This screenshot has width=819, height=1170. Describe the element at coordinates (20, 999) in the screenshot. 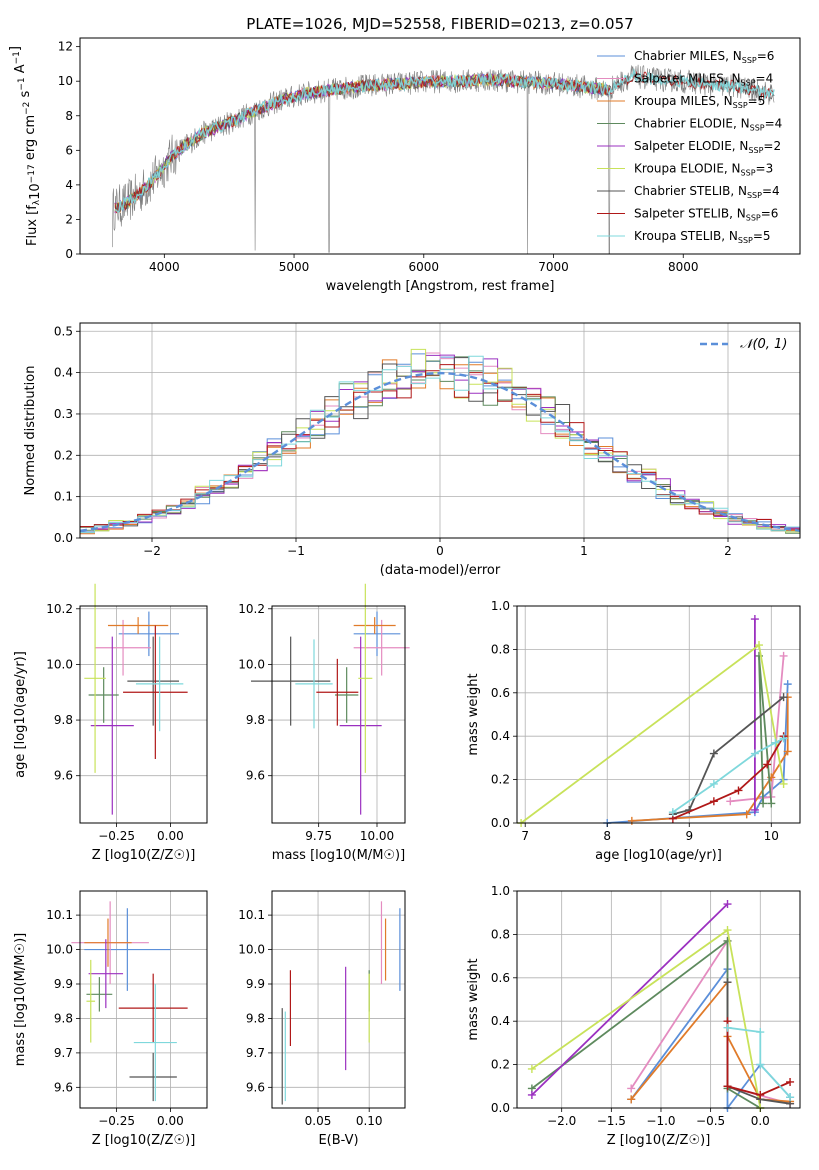

I see `y-axis-label: mass [log10(M/M☉)]` at that location.